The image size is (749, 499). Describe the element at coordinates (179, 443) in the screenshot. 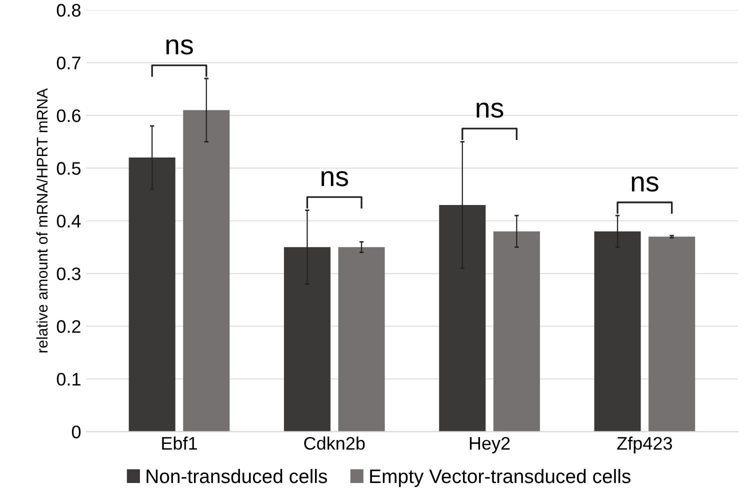

I see `x-tick-label: Ebf1` at that location.